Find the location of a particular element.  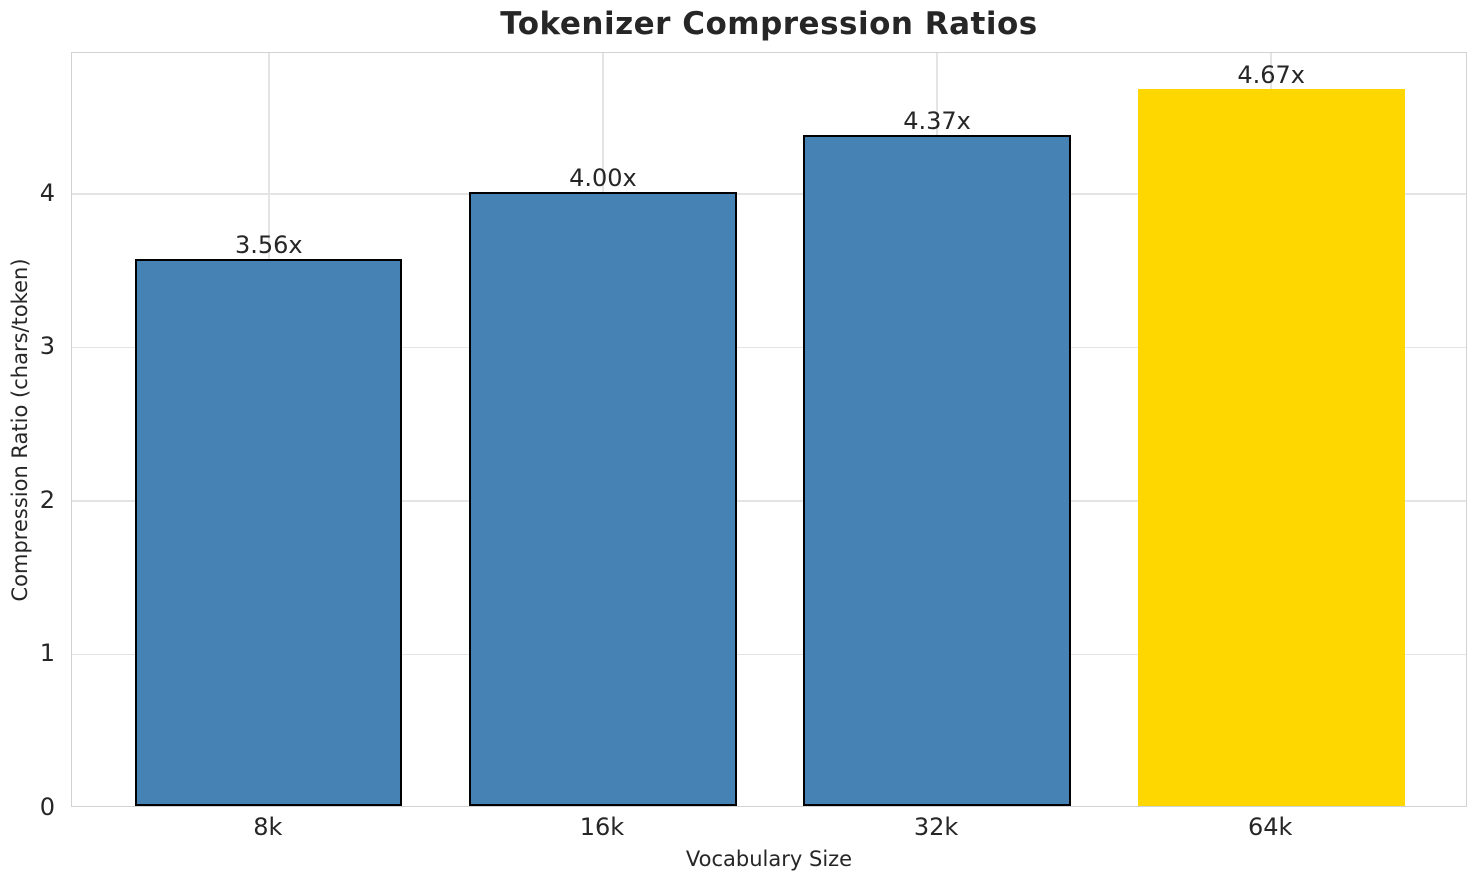

bar-value-label-64k: 4.67x is located at coordinates (1271, 75).